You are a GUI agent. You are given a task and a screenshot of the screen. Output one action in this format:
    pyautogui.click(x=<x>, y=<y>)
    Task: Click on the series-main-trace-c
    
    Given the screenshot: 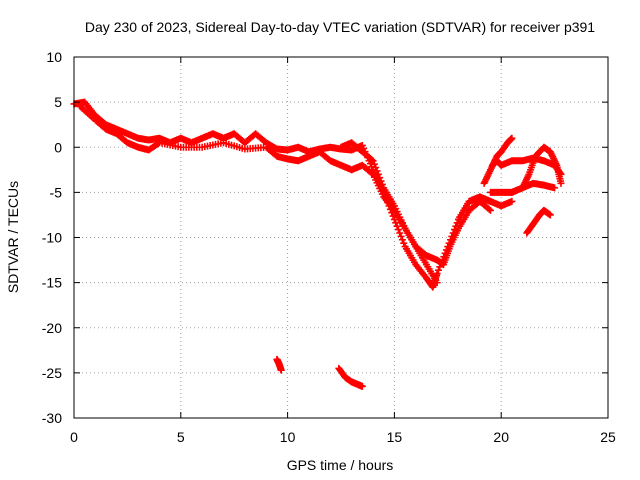 What is the action you would take?
    pyautogui.click(x=416, y=204)
    